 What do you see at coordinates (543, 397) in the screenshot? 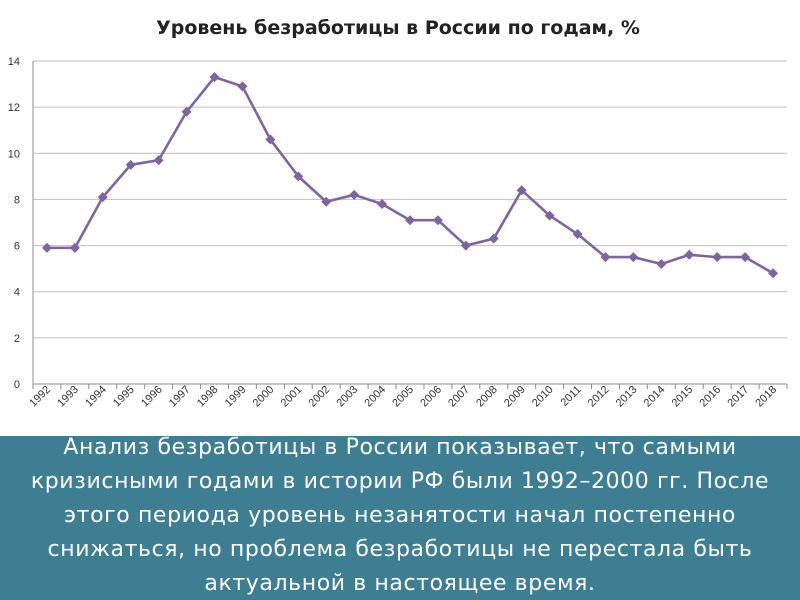
I see `x-tick-label: 2010` at bounding box center [543, 397].